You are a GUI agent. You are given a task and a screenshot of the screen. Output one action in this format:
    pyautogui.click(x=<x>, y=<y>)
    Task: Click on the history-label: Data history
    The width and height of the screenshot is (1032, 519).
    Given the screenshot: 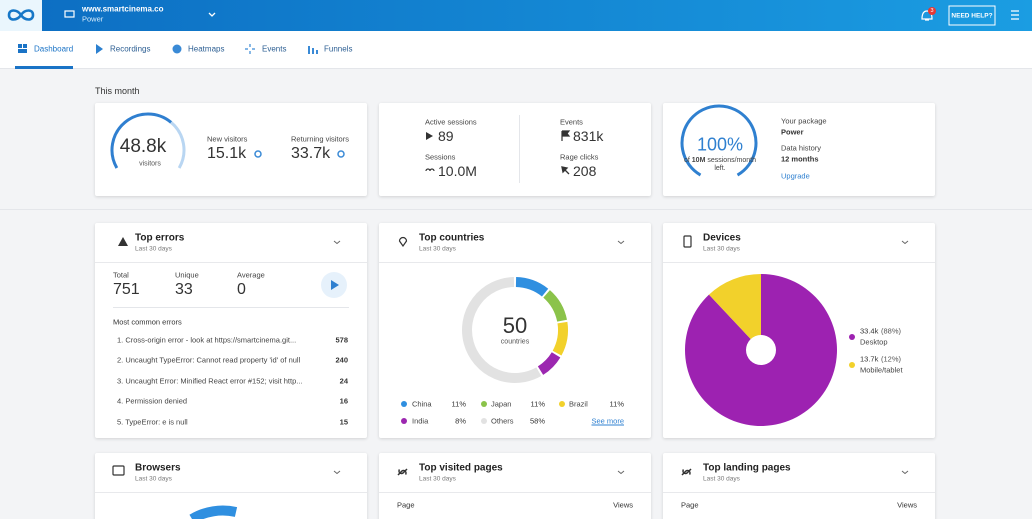 What is the action you would take?
    pyautogui.click(x=801, y=148)
    